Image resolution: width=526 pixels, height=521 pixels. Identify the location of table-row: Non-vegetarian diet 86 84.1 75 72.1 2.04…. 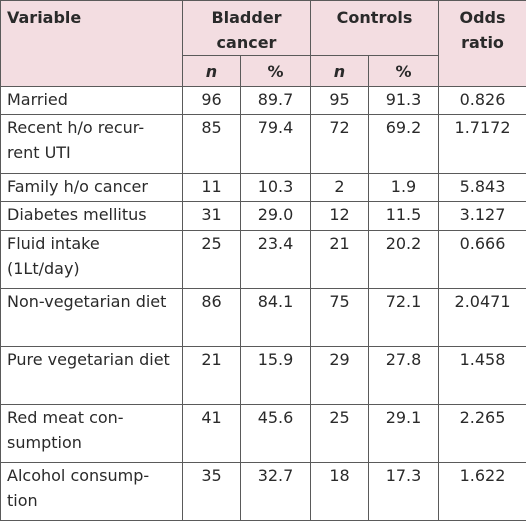
(263, 317).